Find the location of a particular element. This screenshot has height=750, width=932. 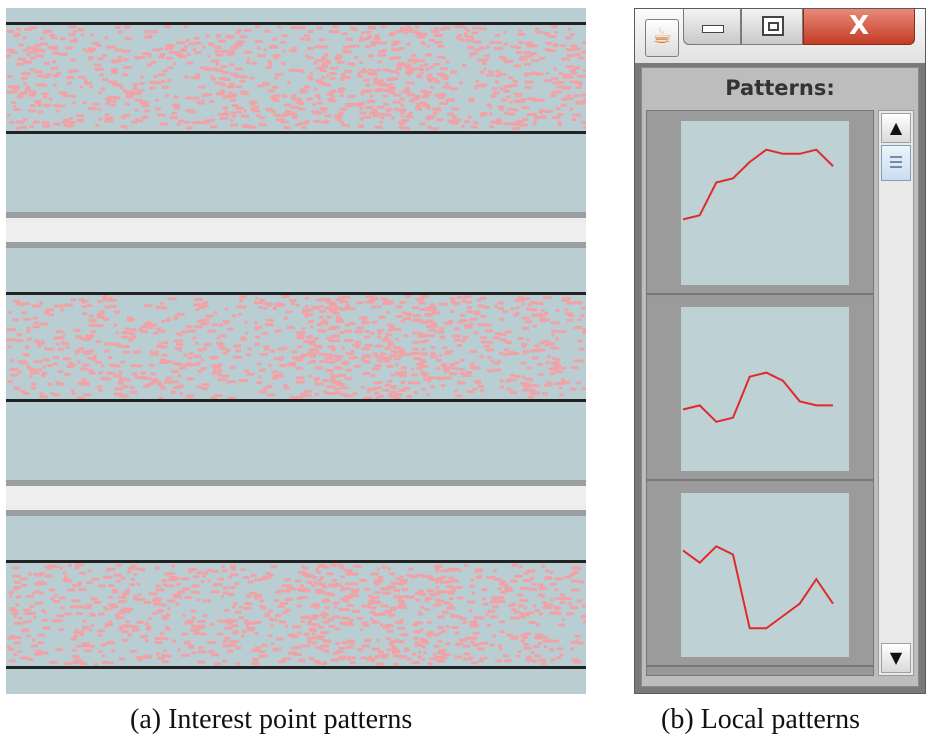

title-bar: ☕ X is located at coordinates (780, 36).